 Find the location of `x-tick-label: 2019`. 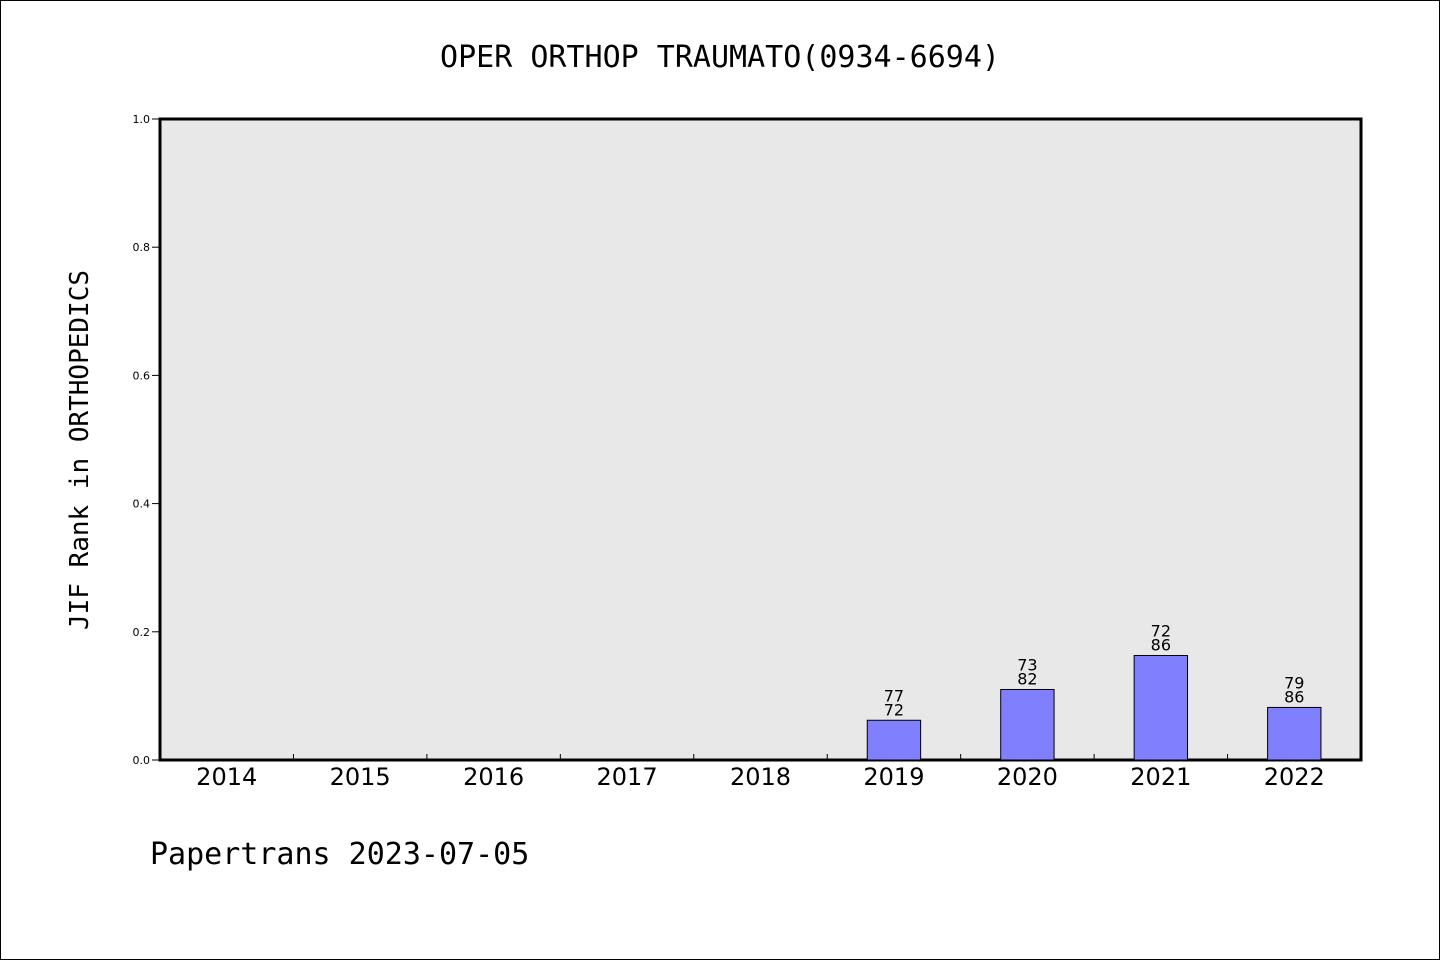

x-tick-label: 2019 is located at coordinates (893, 777).